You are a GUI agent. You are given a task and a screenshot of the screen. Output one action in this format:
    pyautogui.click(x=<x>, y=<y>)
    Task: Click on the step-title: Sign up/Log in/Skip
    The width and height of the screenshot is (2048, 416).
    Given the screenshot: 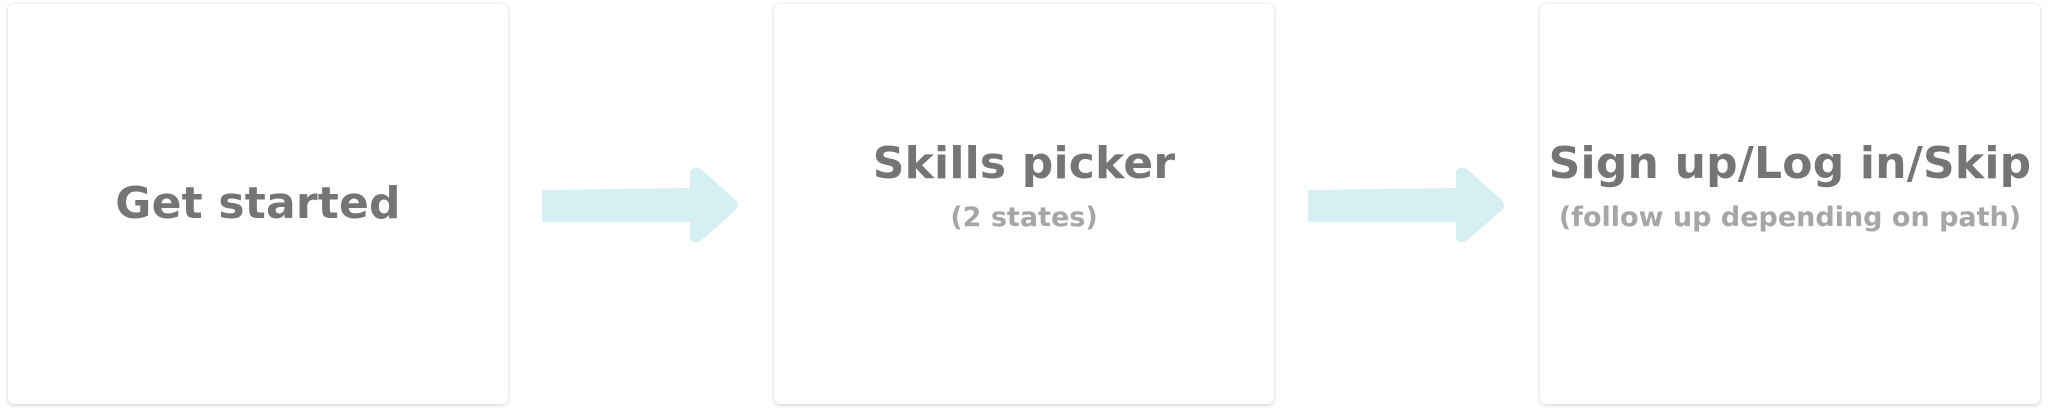 What is the action you would take?
    pyautogui.click(x=1790, y=163)
    